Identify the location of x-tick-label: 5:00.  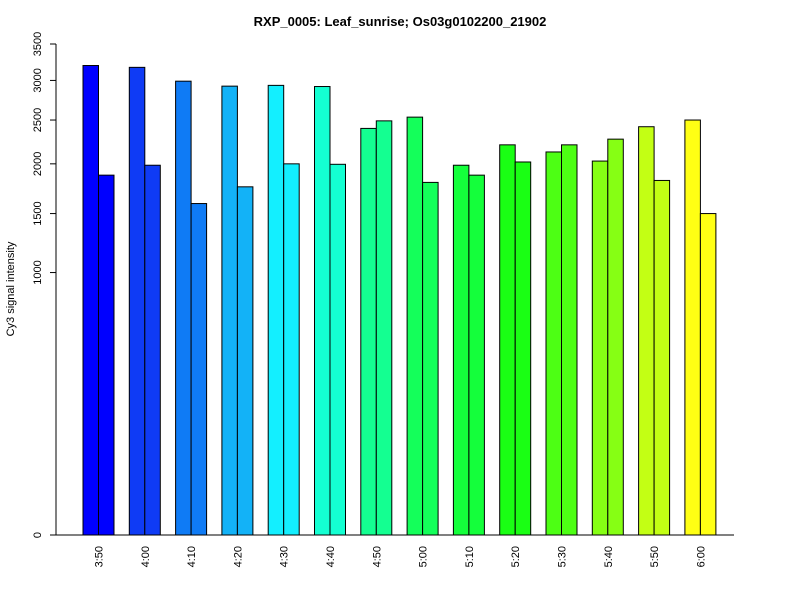
(424, 556).